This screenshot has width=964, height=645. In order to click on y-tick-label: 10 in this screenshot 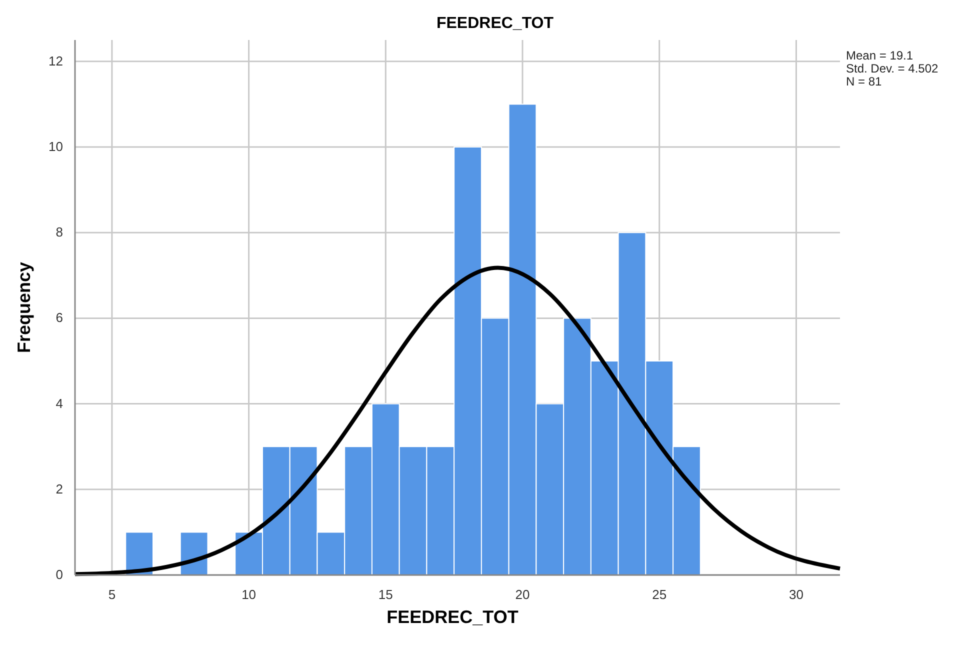, I will do `click(55, 146)`.